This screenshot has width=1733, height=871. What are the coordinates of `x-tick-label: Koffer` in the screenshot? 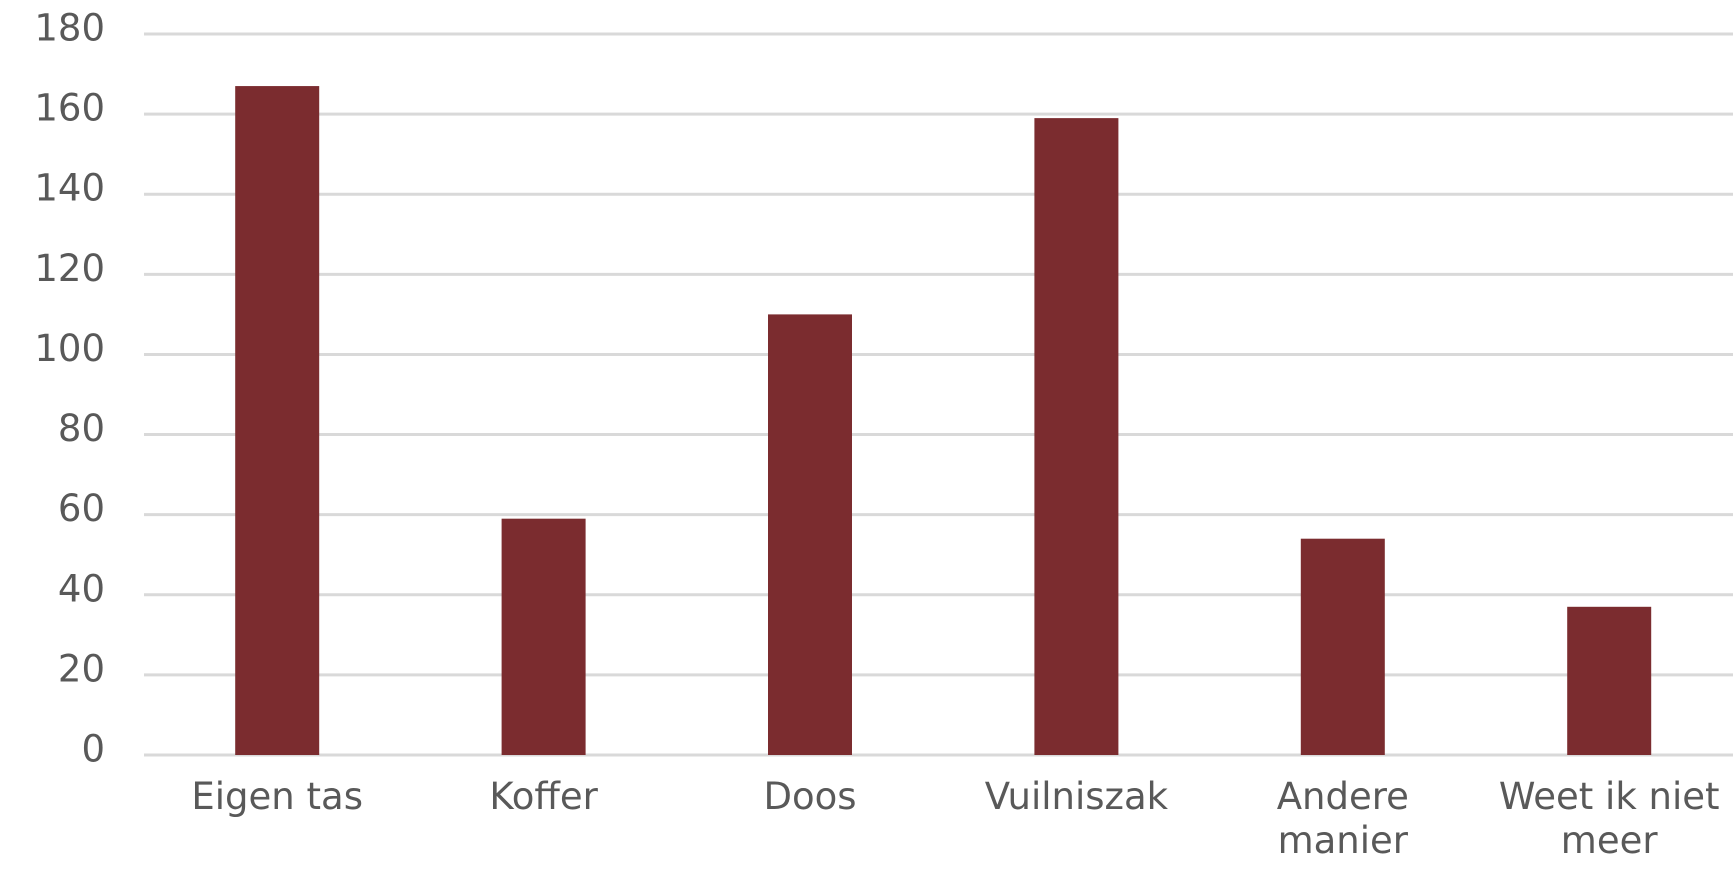 It's located at (543, 796).